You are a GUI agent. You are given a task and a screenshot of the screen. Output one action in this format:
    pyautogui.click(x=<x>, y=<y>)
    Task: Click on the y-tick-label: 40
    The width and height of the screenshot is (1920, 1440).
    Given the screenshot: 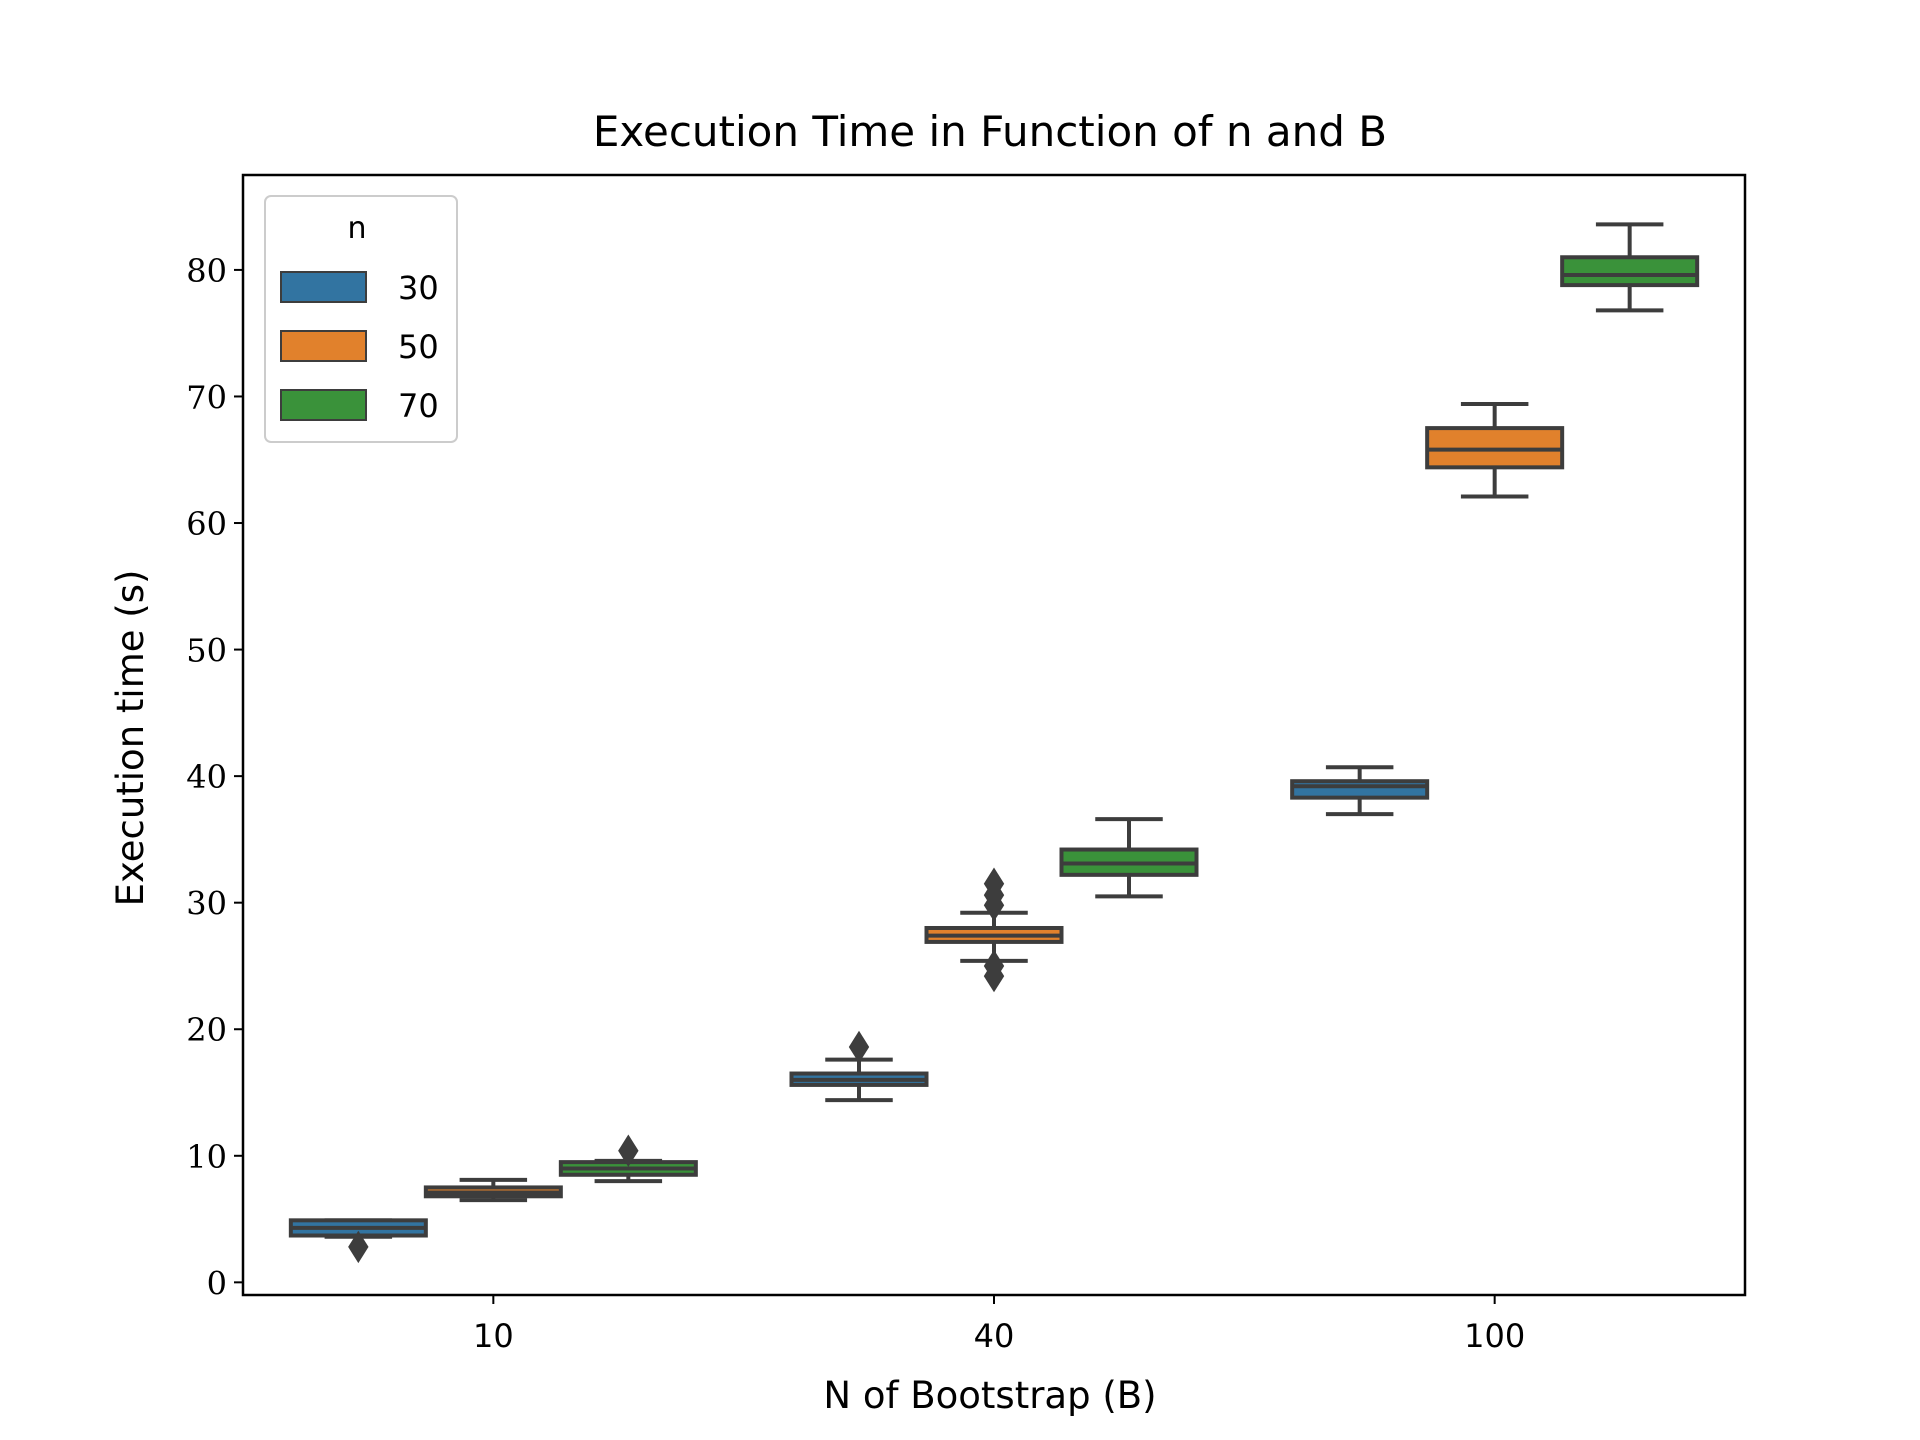 What is the action you would take?
    pyautogui.click(x=206, y=777)
    